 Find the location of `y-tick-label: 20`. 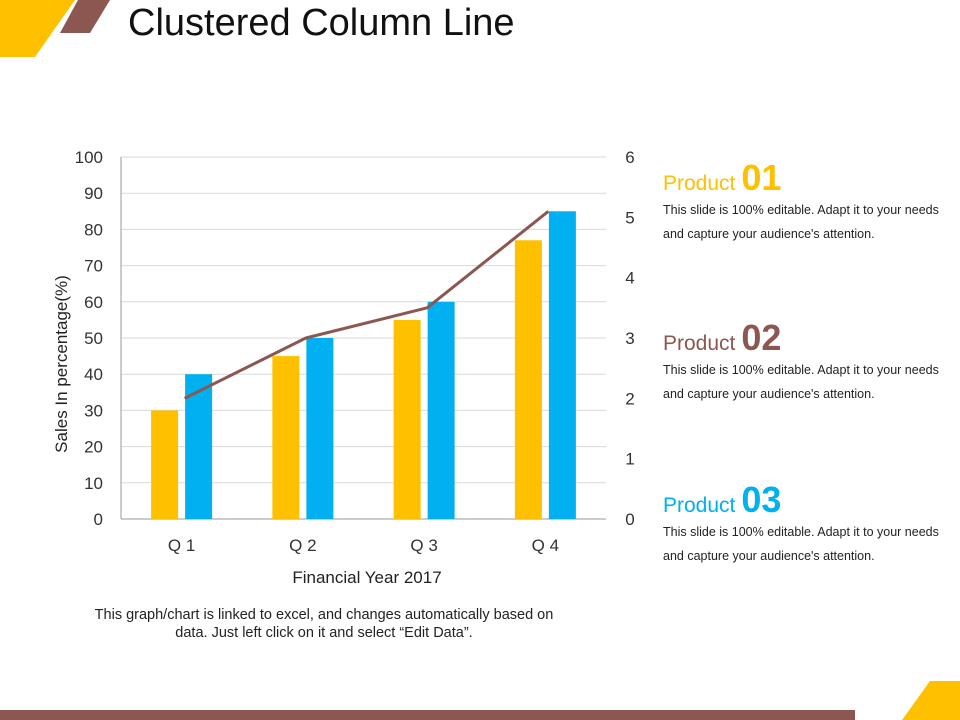

y-tick-label: 20 is located at coordinates (93, 447).